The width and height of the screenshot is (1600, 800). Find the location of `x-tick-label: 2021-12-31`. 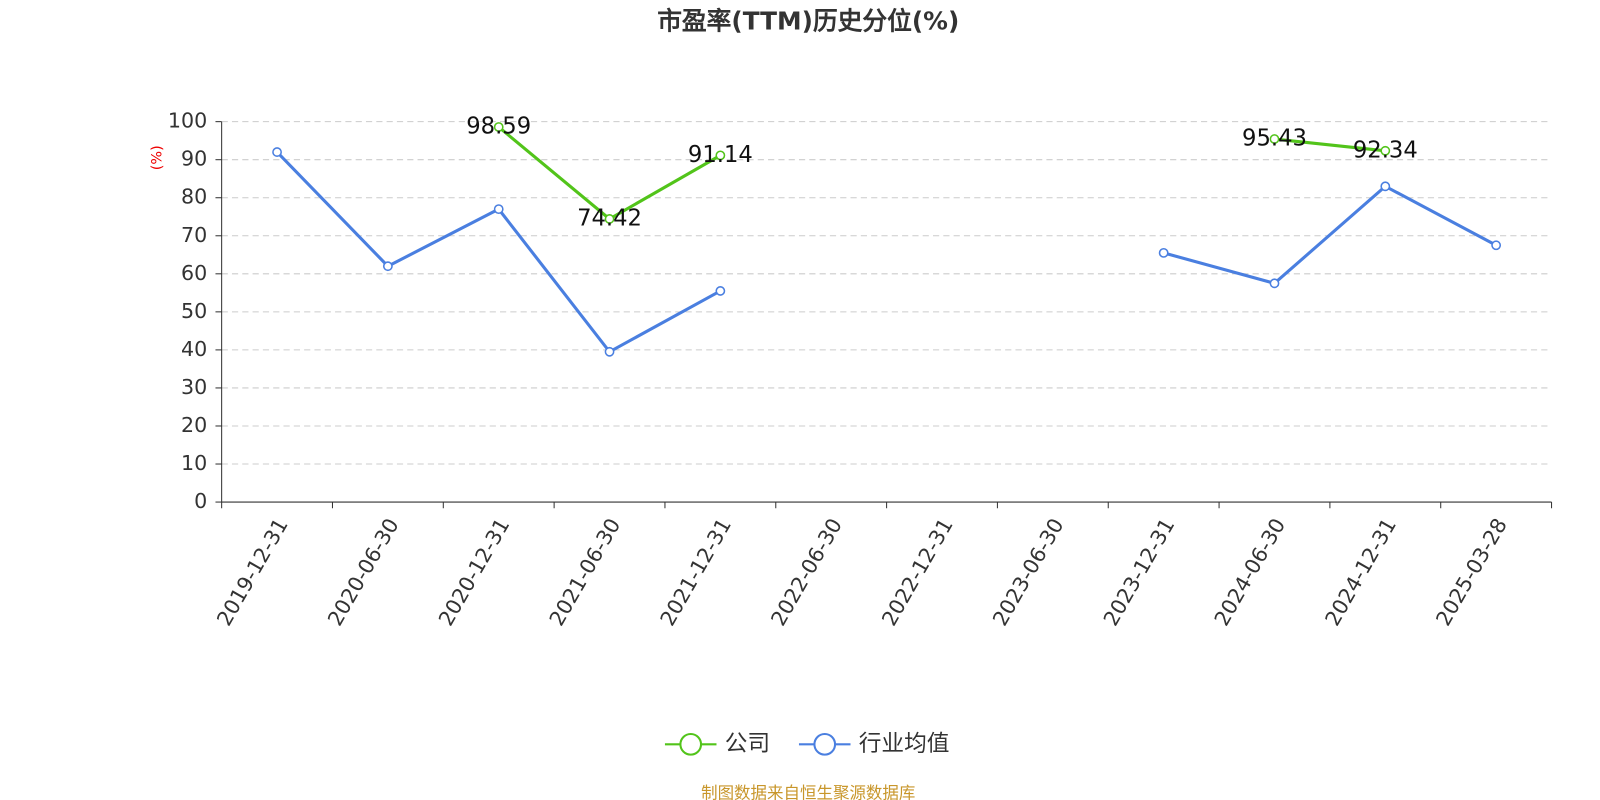

x-tick-label: 2021-12-31 is located at coordinates (695, 572).